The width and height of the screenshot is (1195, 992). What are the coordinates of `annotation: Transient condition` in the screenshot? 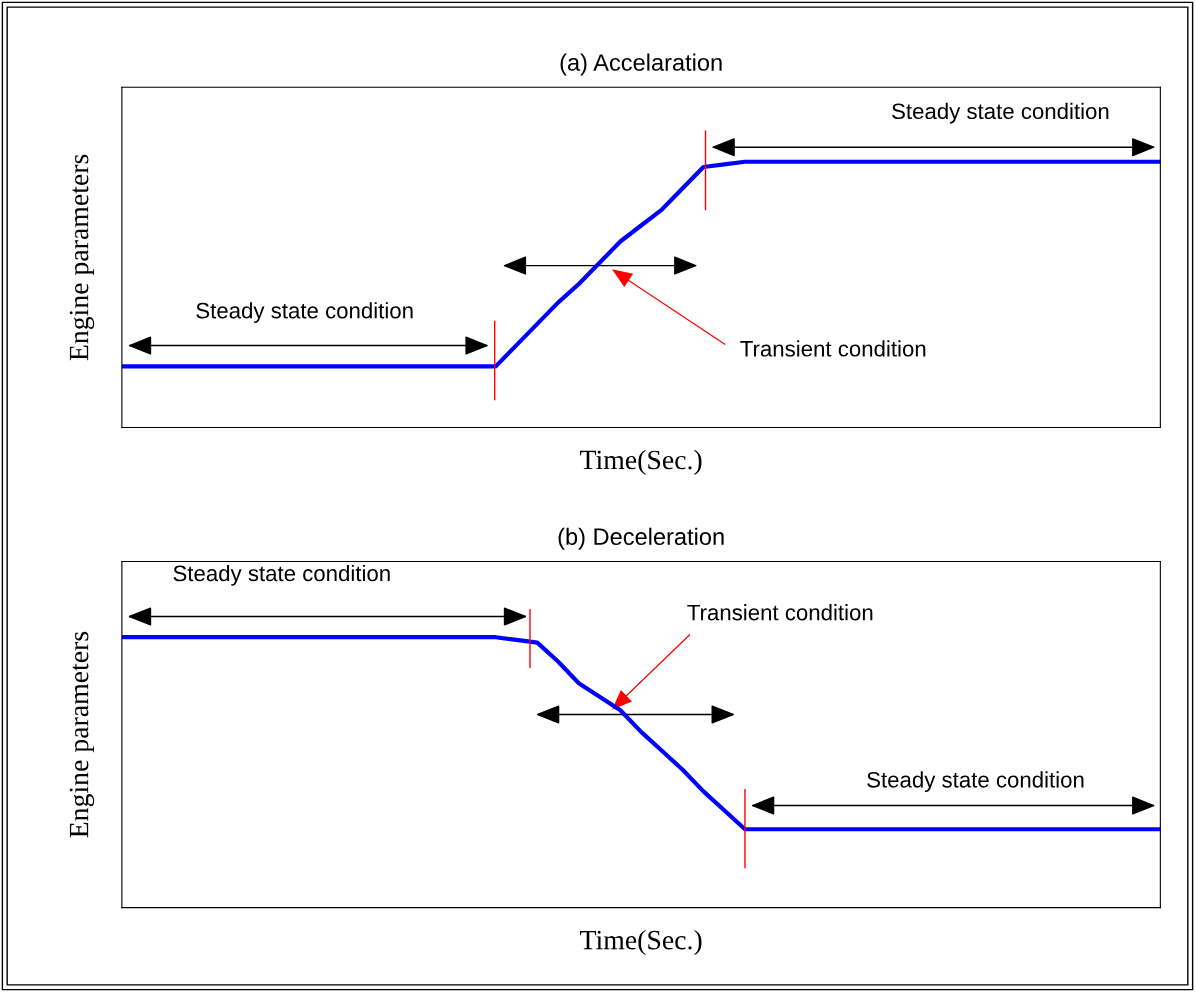 It's located at (833, 348).